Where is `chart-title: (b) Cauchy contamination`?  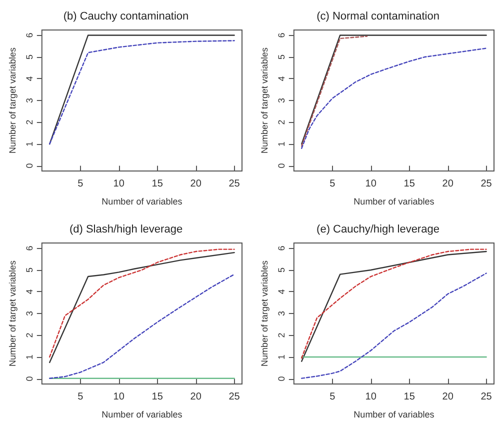
chart-title: (b) Cauchy contamination is located at coordinates (126, 16).